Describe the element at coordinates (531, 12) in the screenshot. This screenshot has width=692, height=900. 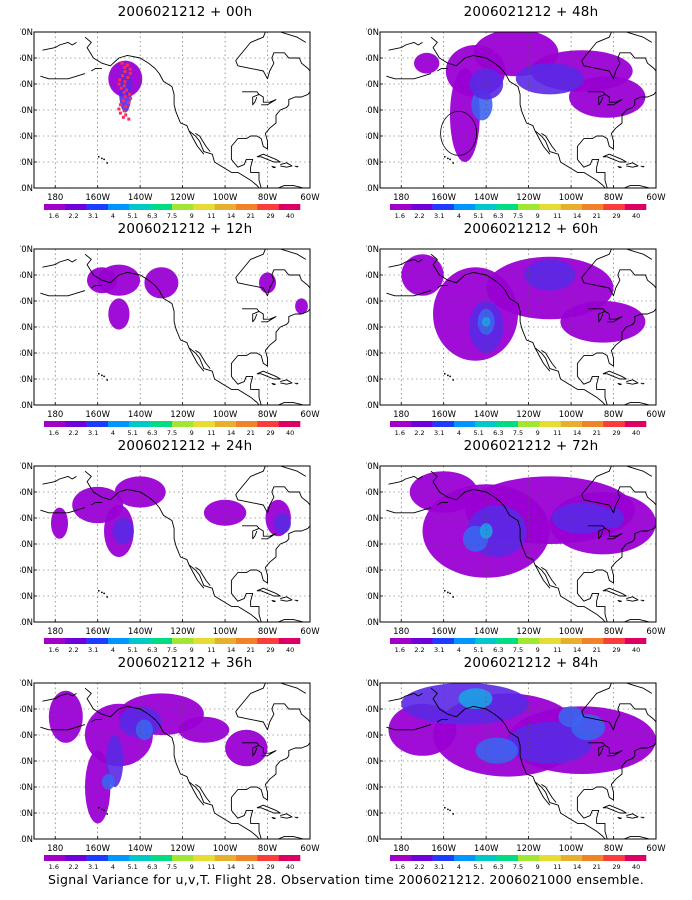
I see `panel-title: 2006021212 + 48h` at that location.